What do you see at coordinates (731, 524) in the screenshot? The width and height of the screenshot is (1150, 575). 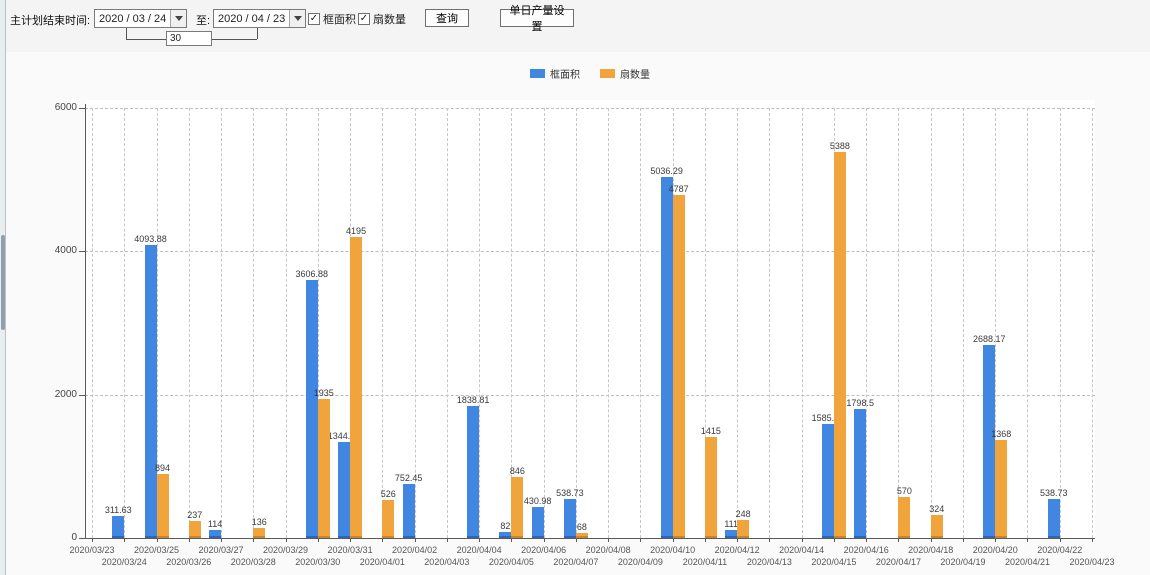 I see `bar-value-label: 111` at bounding box center [731, 524].